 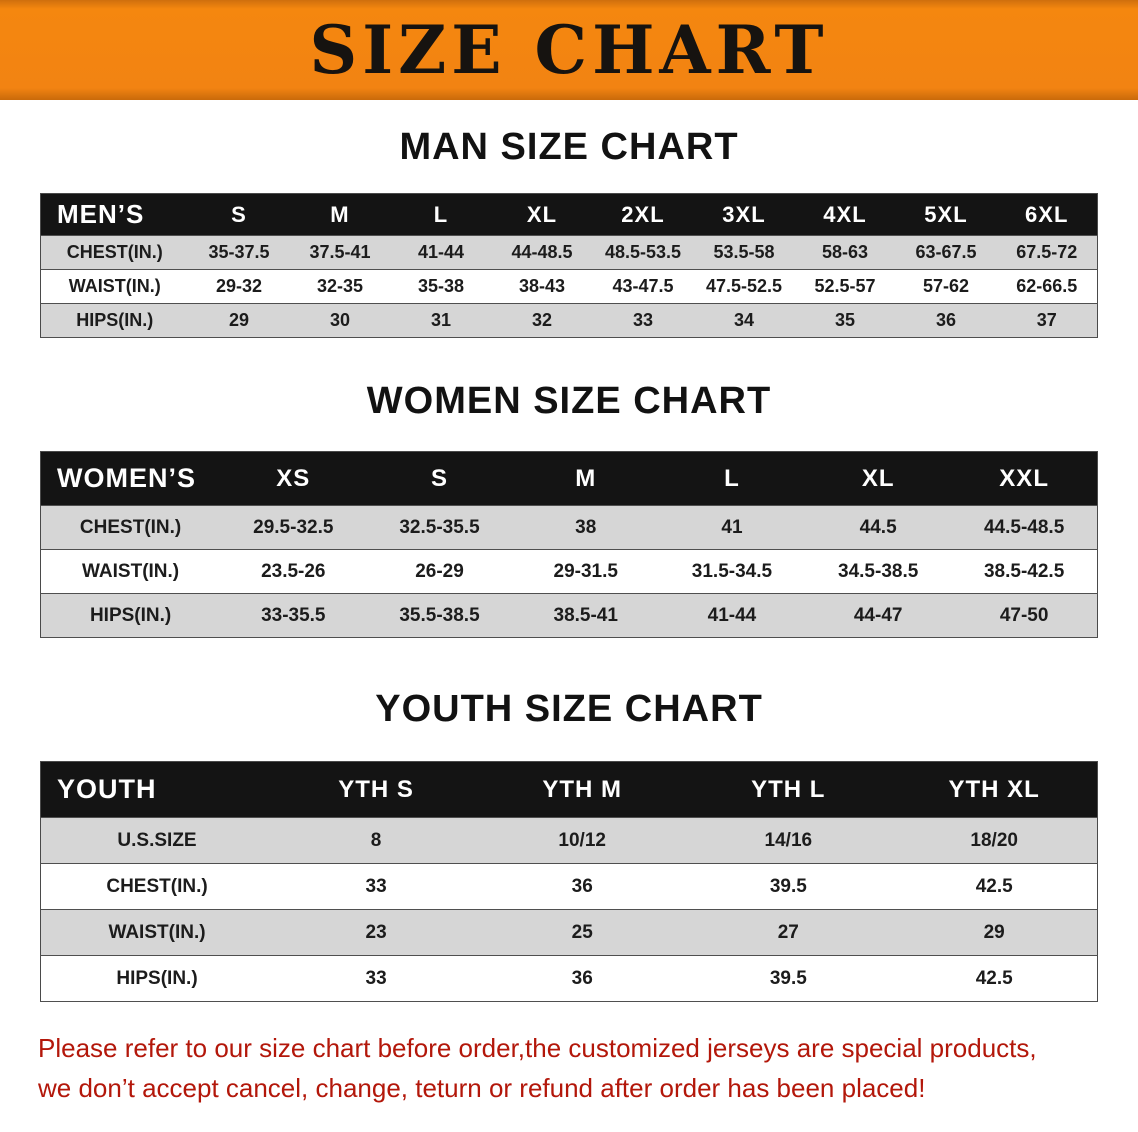 What do you see at coordinates (293, 571) in the screenshot?
I see `size-value: 23.5-26` at bounding box center [293, 571].